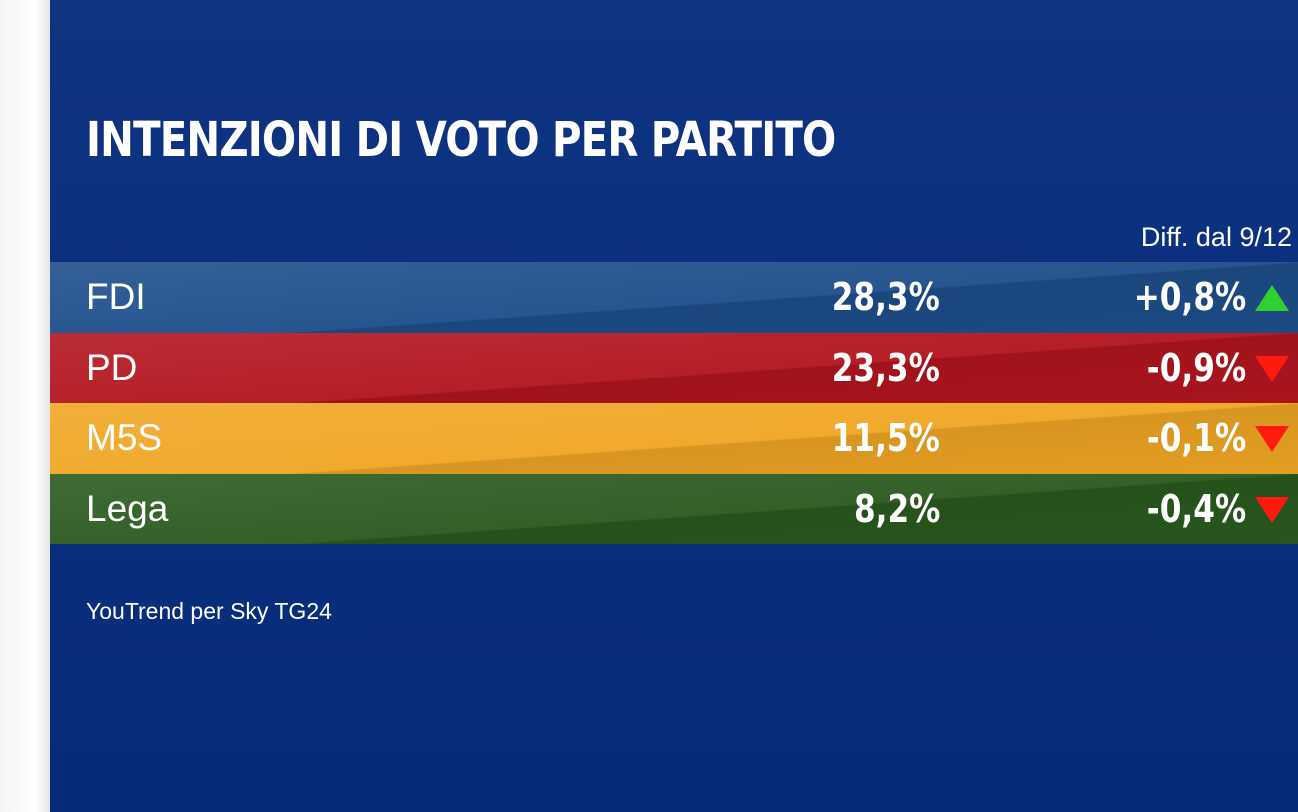 This screenshot has height=812, width=1298. Describe the element at coordinates (885, 297) in the screenshot. I see `party-vote-share: 28,3%` at that location.